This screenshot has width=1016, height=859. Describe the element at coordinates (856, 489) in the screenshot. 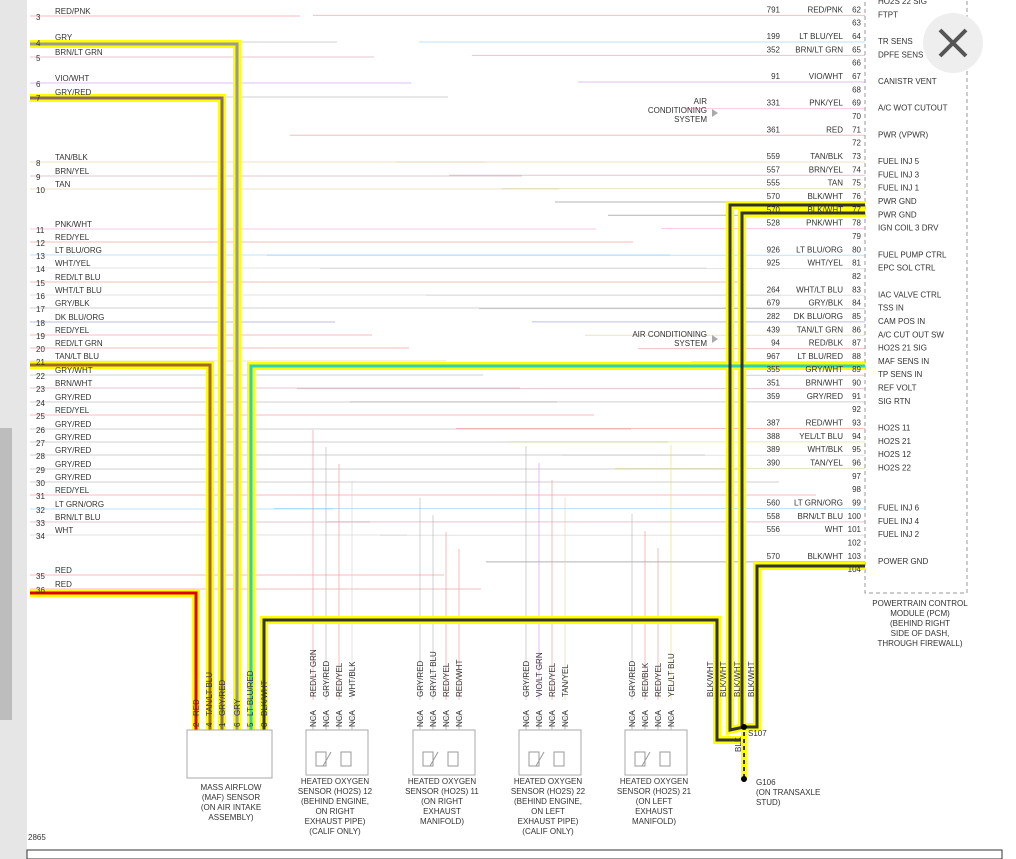

I see `pin-number: 98` at that location.